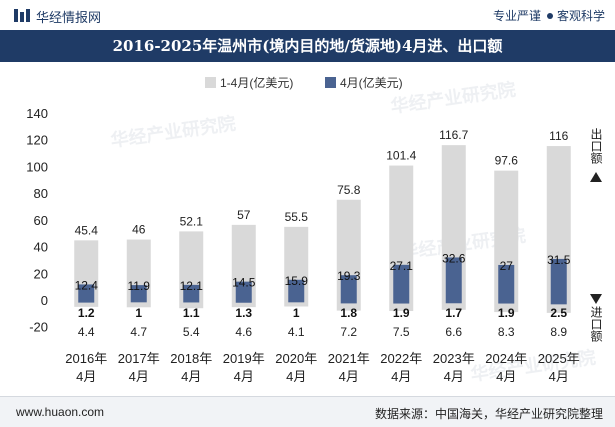 The image size is (615, 427). I want to click on x-tick-label: 2023年, so click(454, 358).